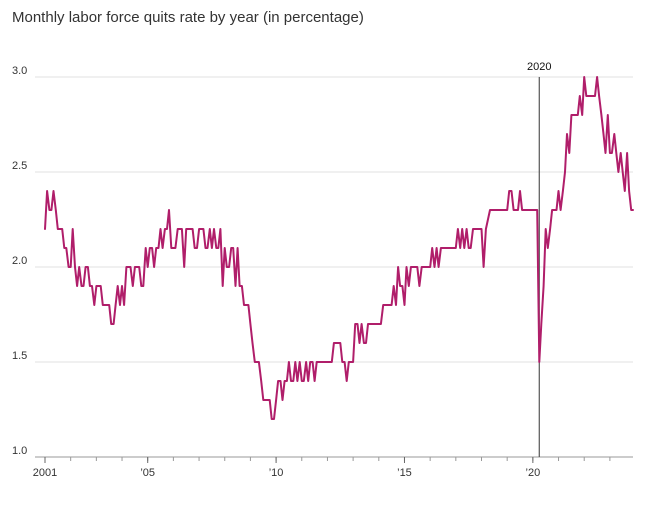 The image size is (651, 511). What do you see at coordinates (404, 473) in the screenshot?
I see `x-tick-label-3: ’15` at bounding box center [404, 473].